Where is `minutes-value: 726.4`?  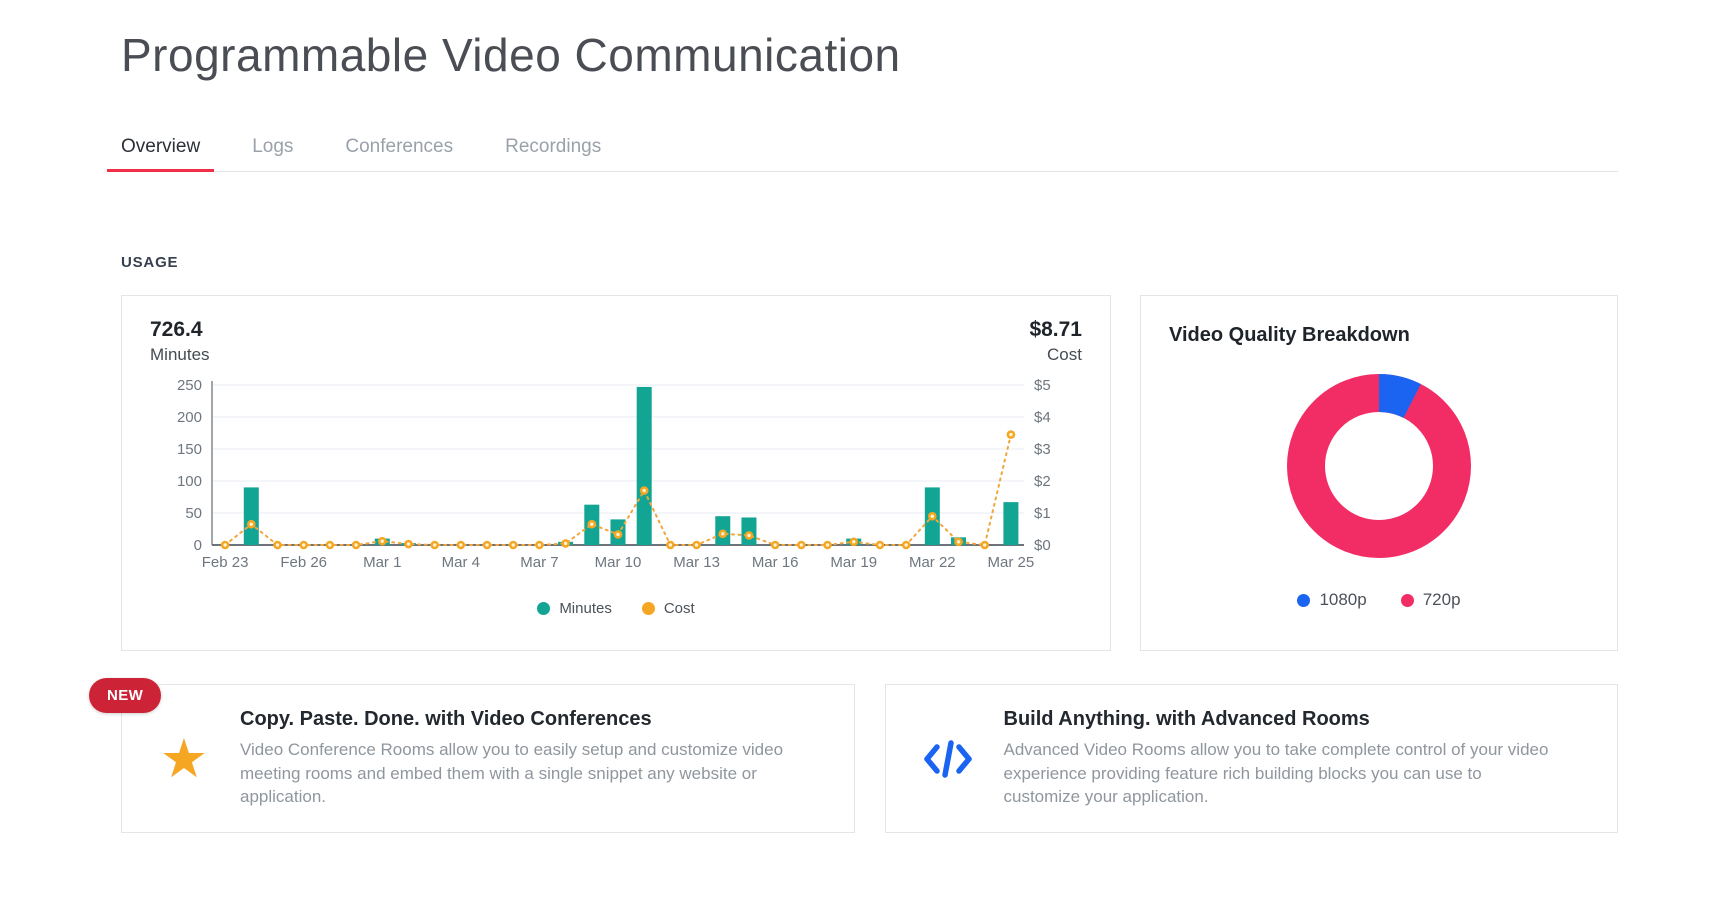
minutes-value: 726.4 is located at coordinates (176, 329).